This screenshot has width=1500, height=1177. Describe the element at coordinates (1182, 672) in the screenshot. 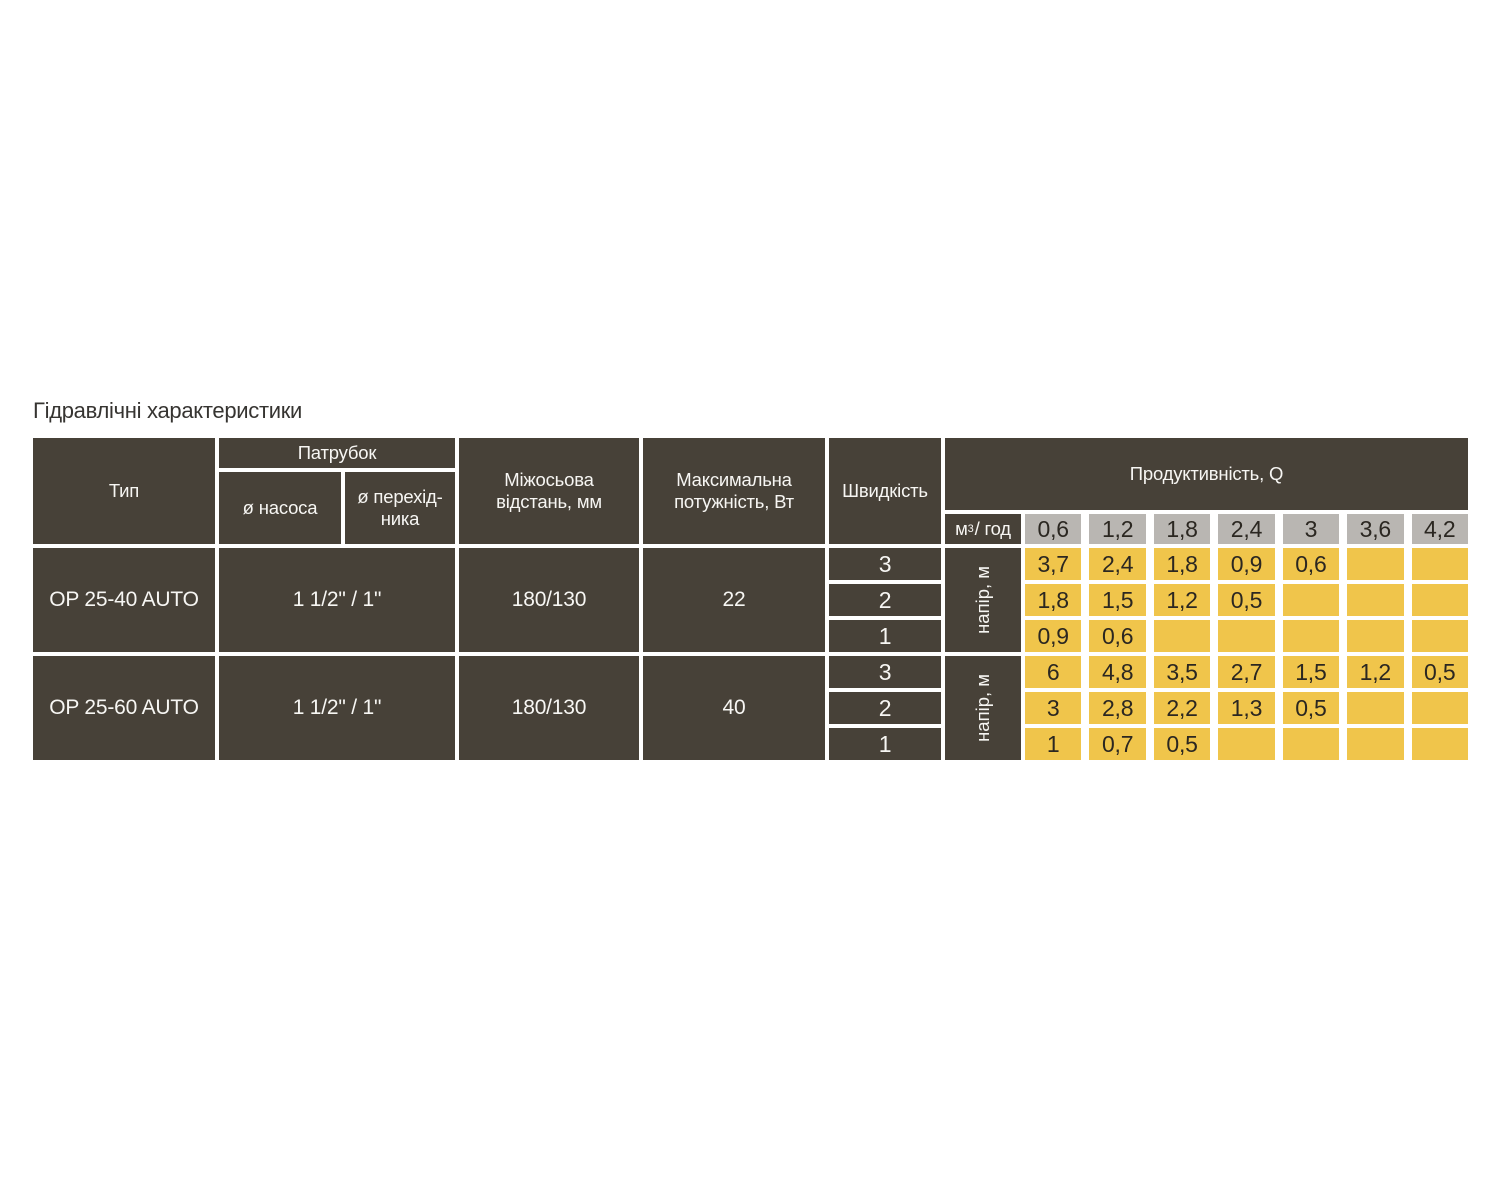

I see `head-value-cell: 3,5` at that location.